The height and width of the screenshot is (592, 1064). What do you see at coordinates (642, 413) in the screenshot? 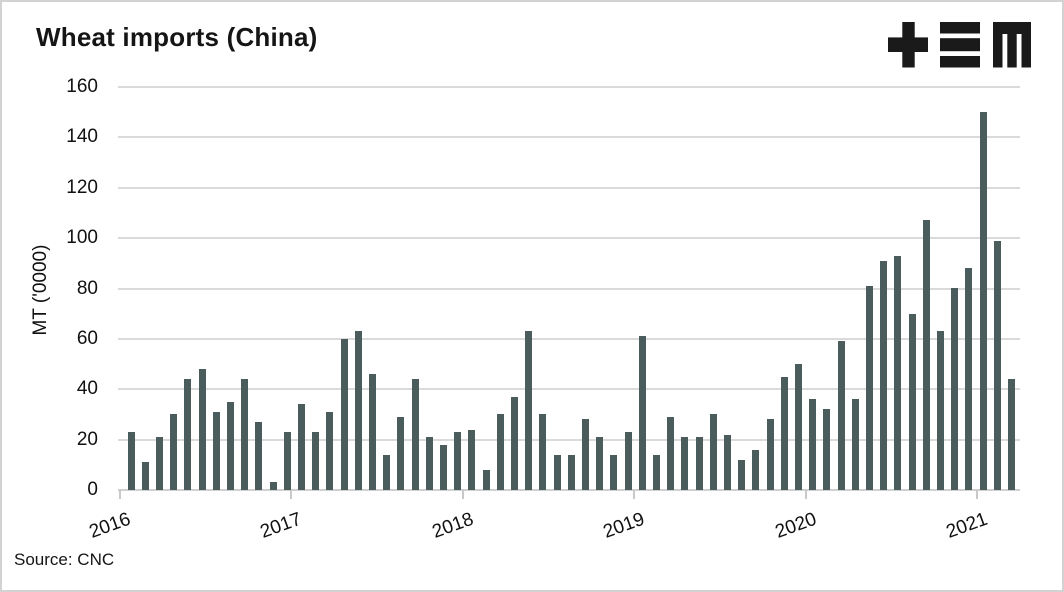
I see `bar-2019-m1` at bounding box center [642, 413].